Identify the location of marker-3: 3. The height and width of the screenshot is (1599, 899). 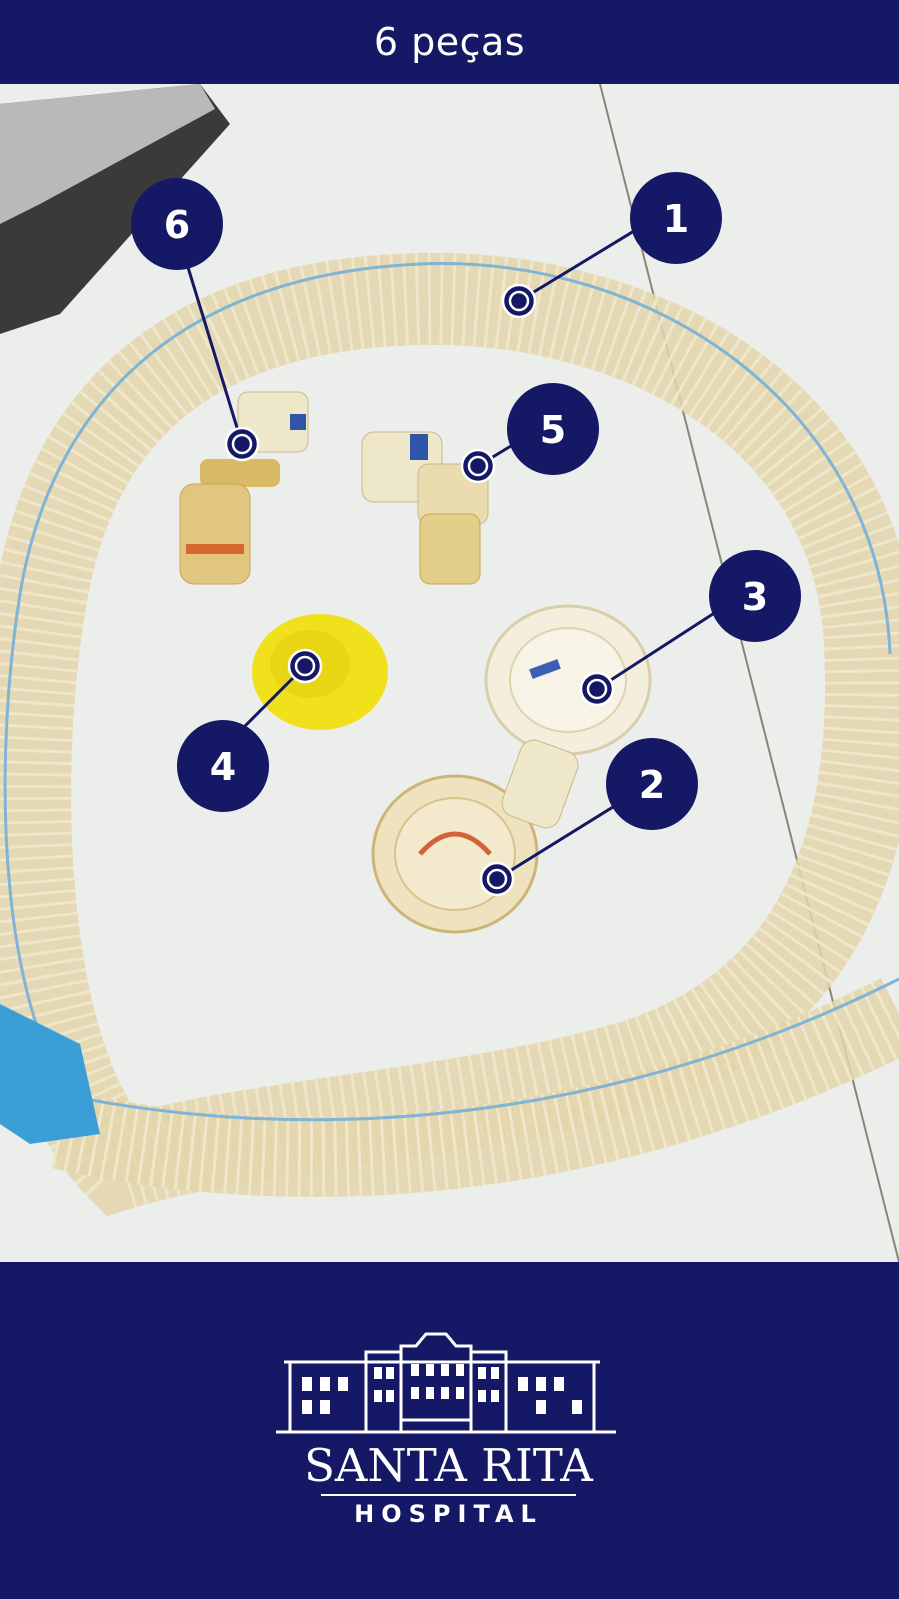
(755, 596).